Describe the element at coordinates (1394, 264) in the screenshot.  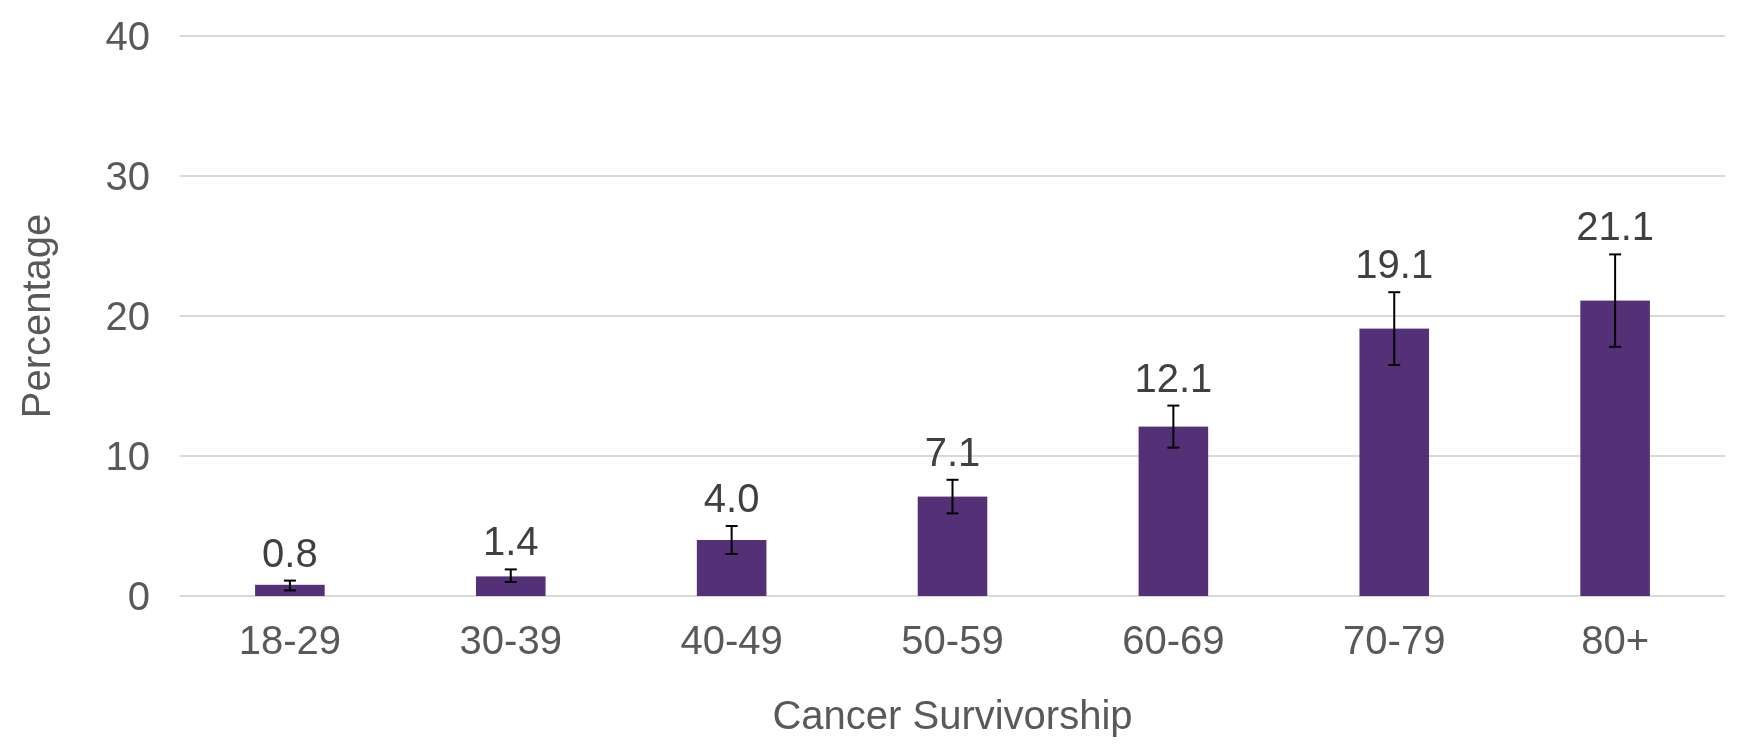
I see `data-label: 19.1` at that location.